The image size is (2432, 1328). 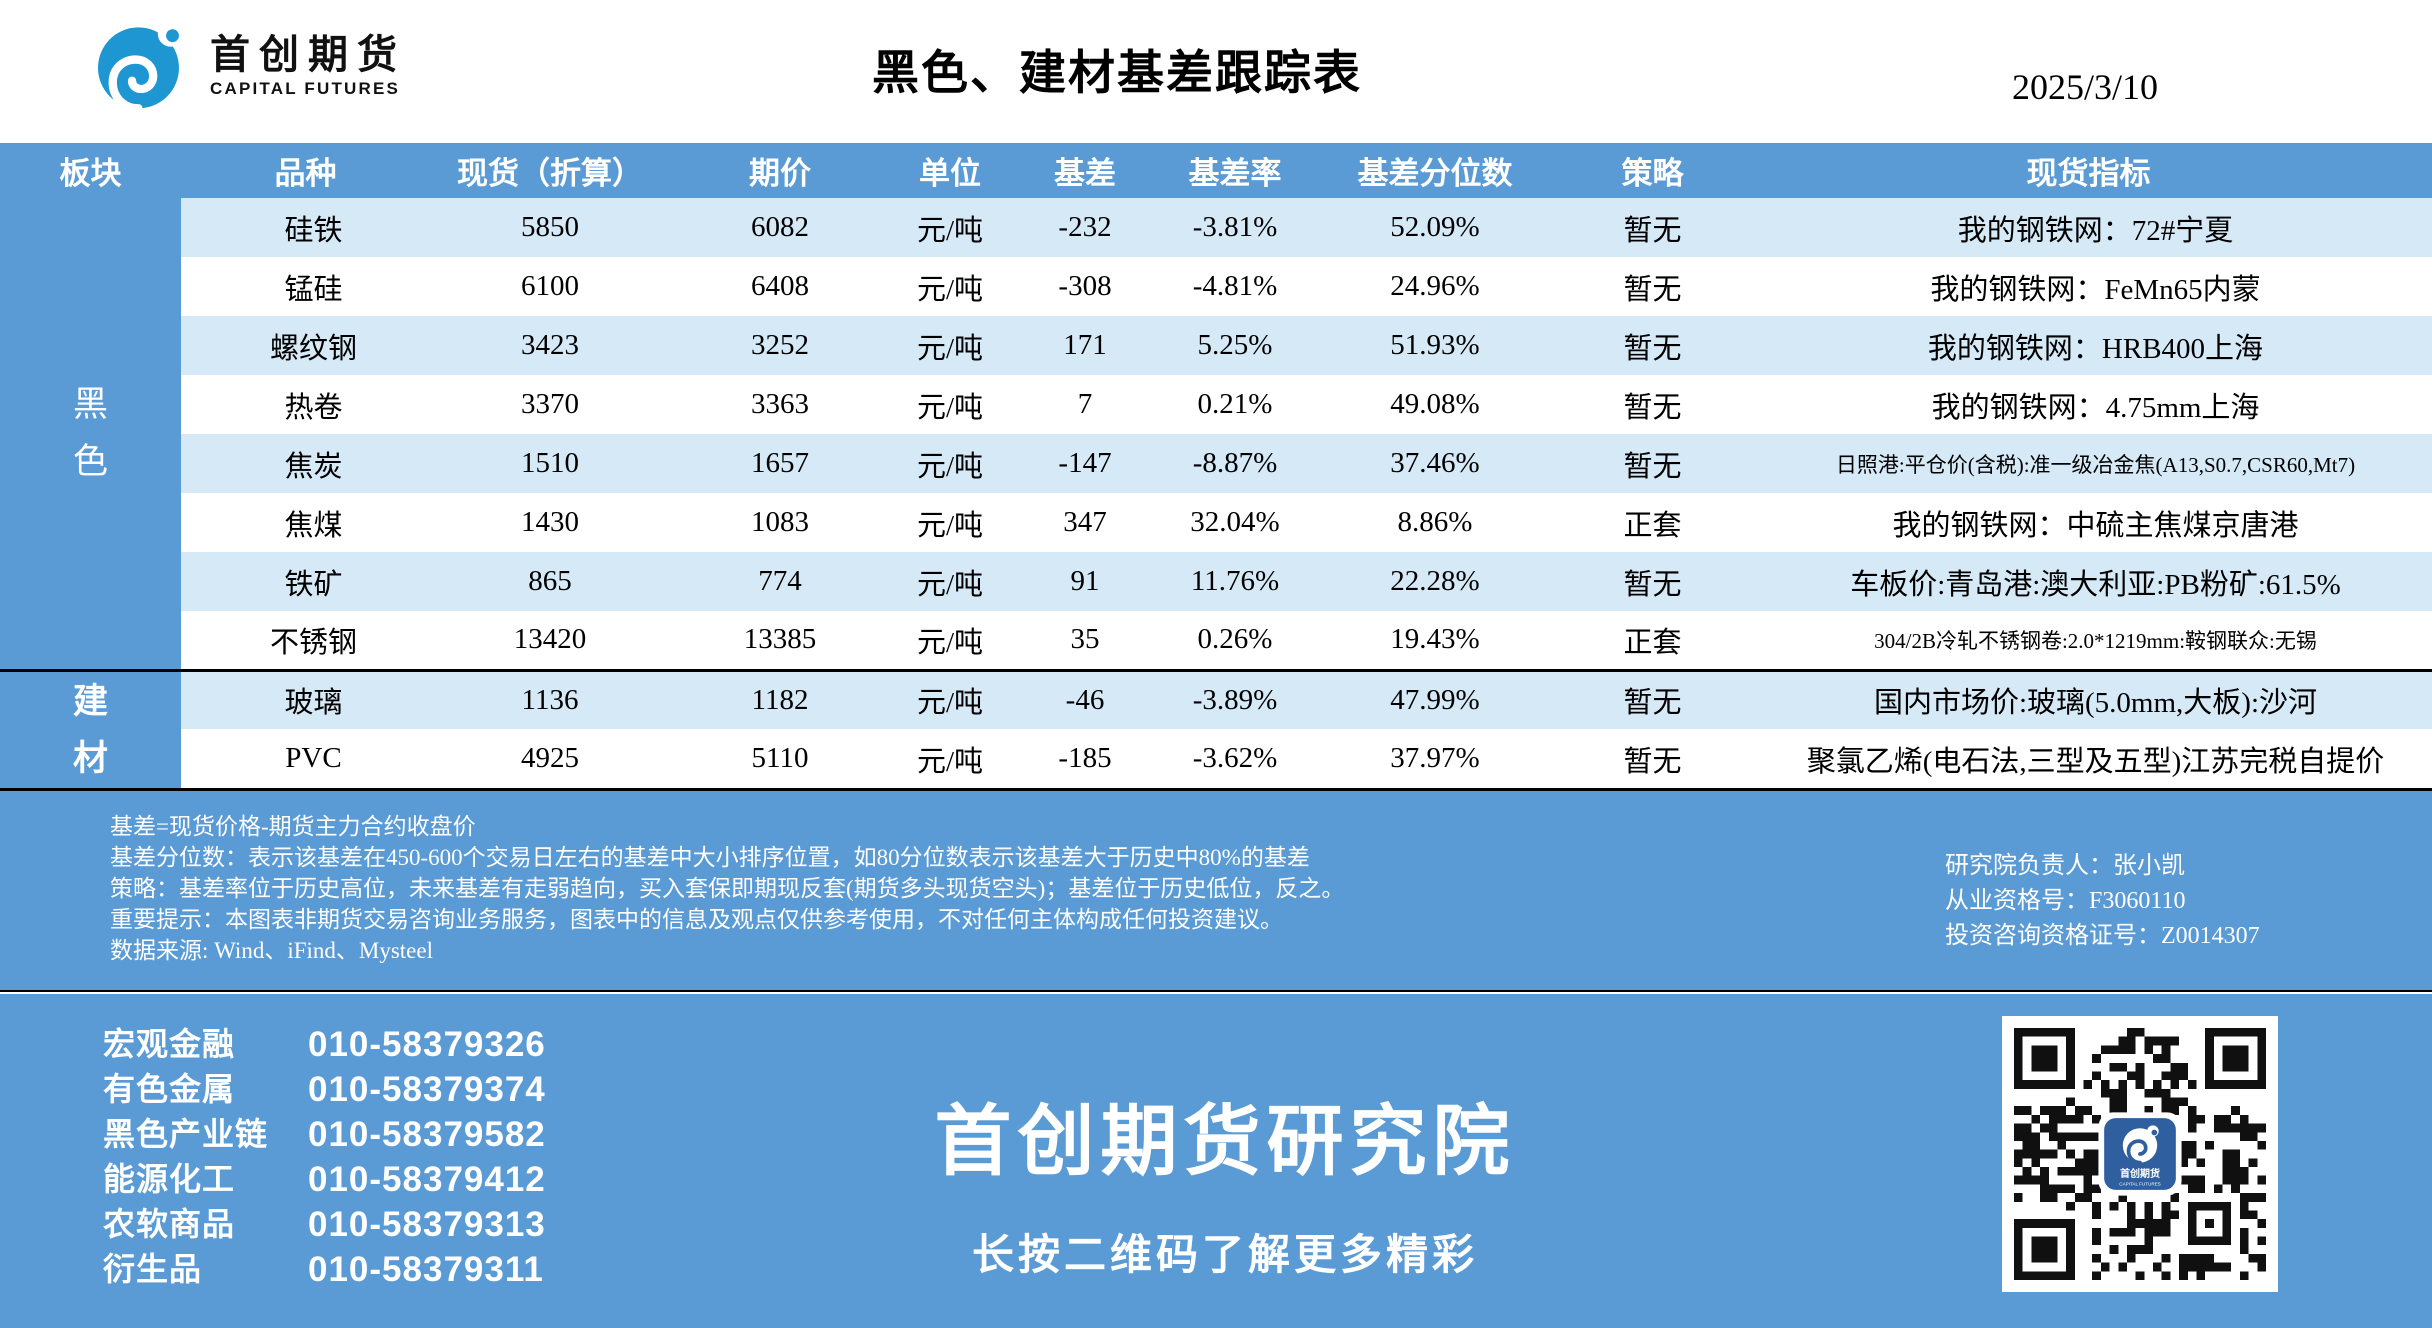 I want to click on cell-percentile: 51.93%, so click(x=1435, y=345).